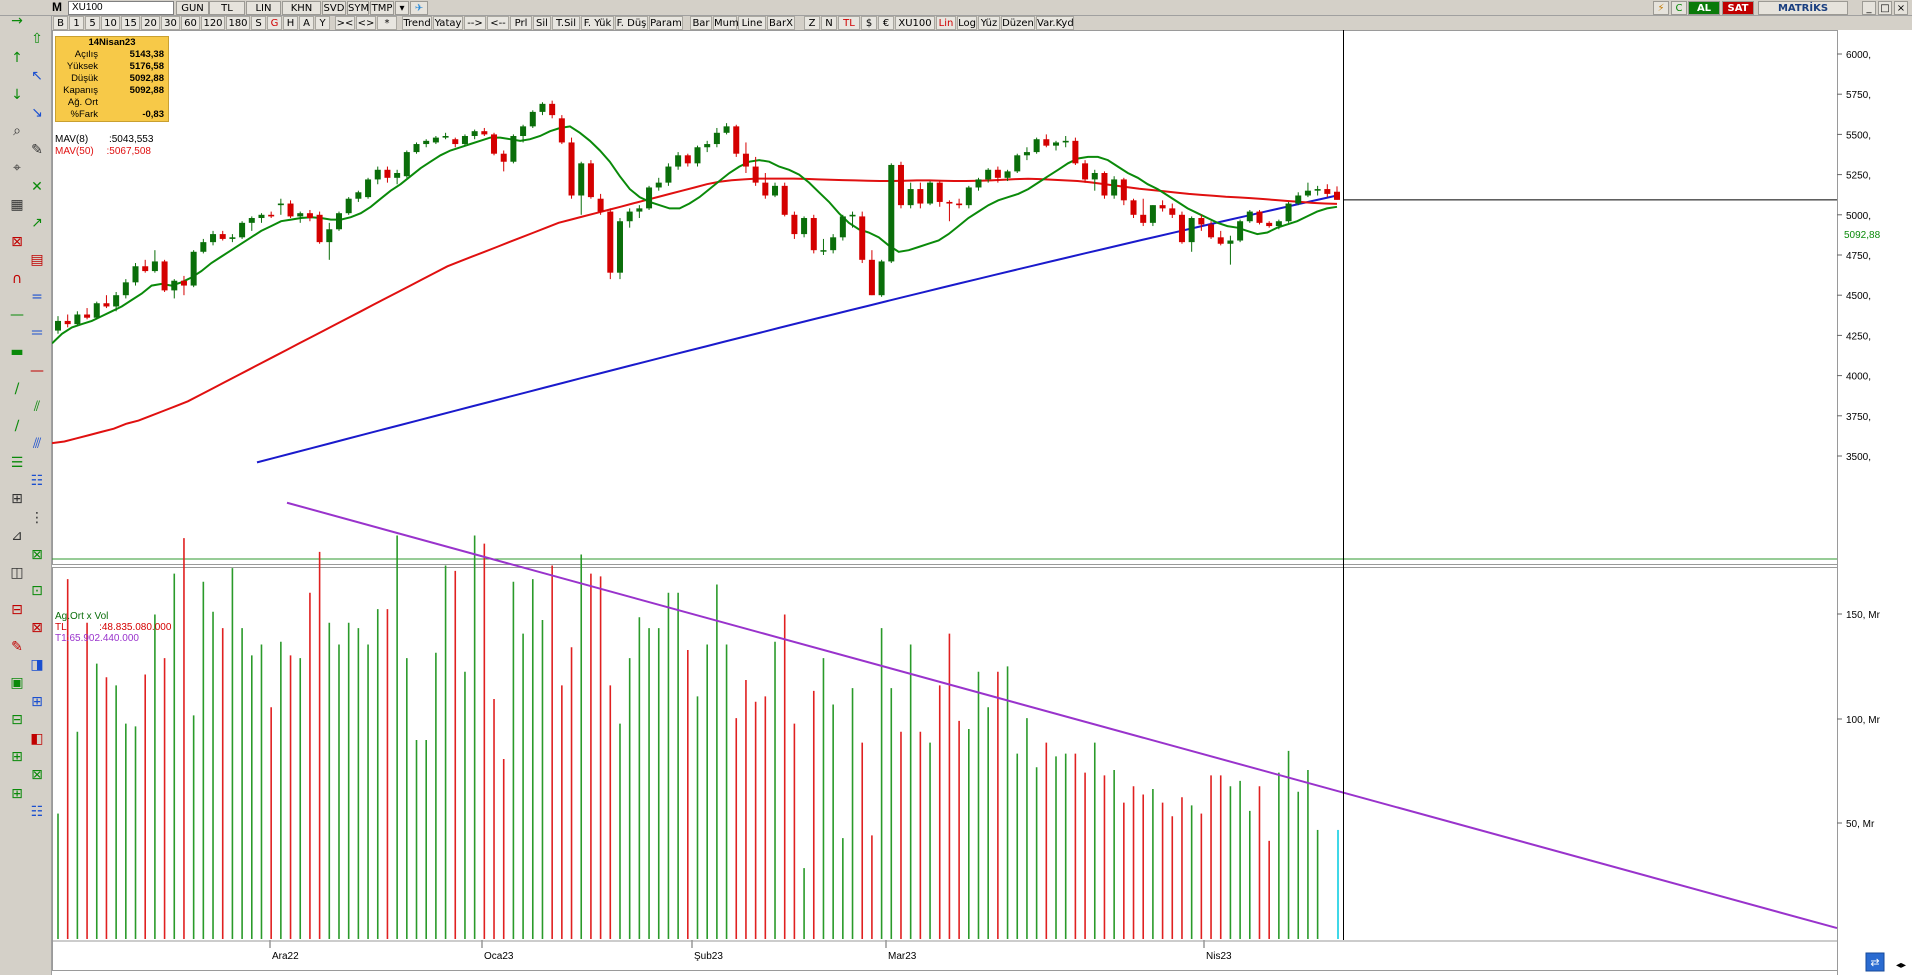  What do you see at coordinates (17, 168) in the screenshot?
I see `tool-icon-8: ⌖` at bounding box center [17, 168].